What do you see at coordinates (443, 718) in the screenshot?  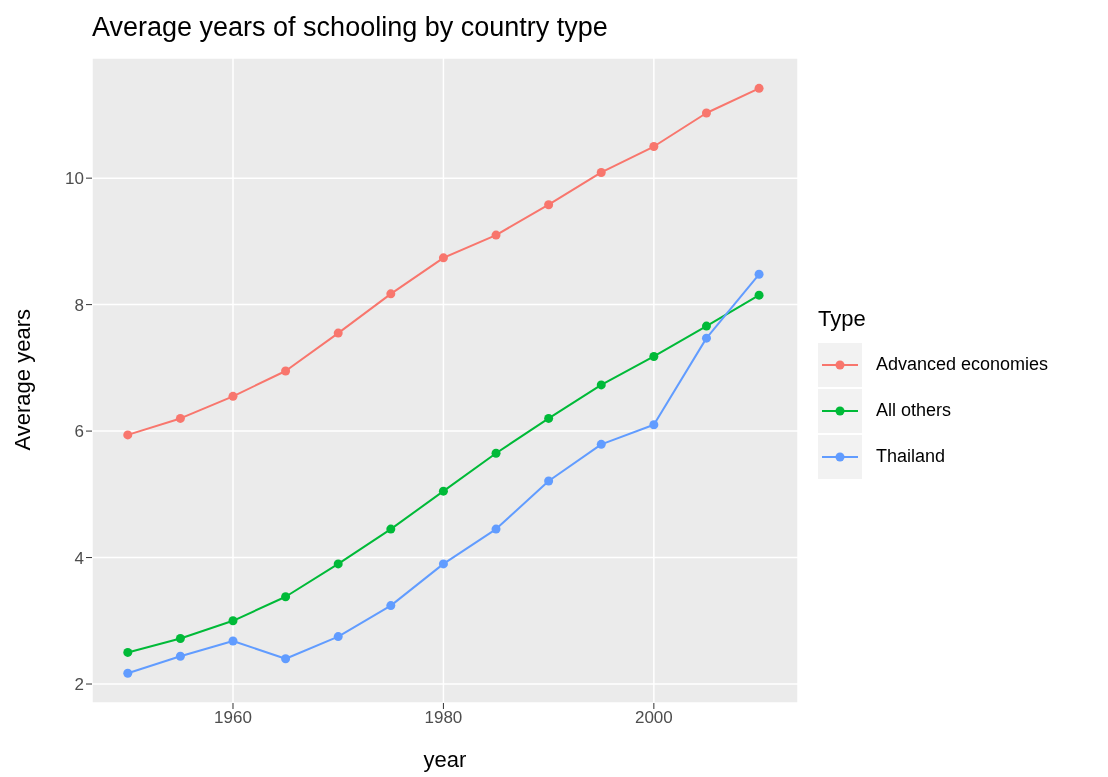 I see `x-tick-label: 1980` at bounding box center [443, 718].